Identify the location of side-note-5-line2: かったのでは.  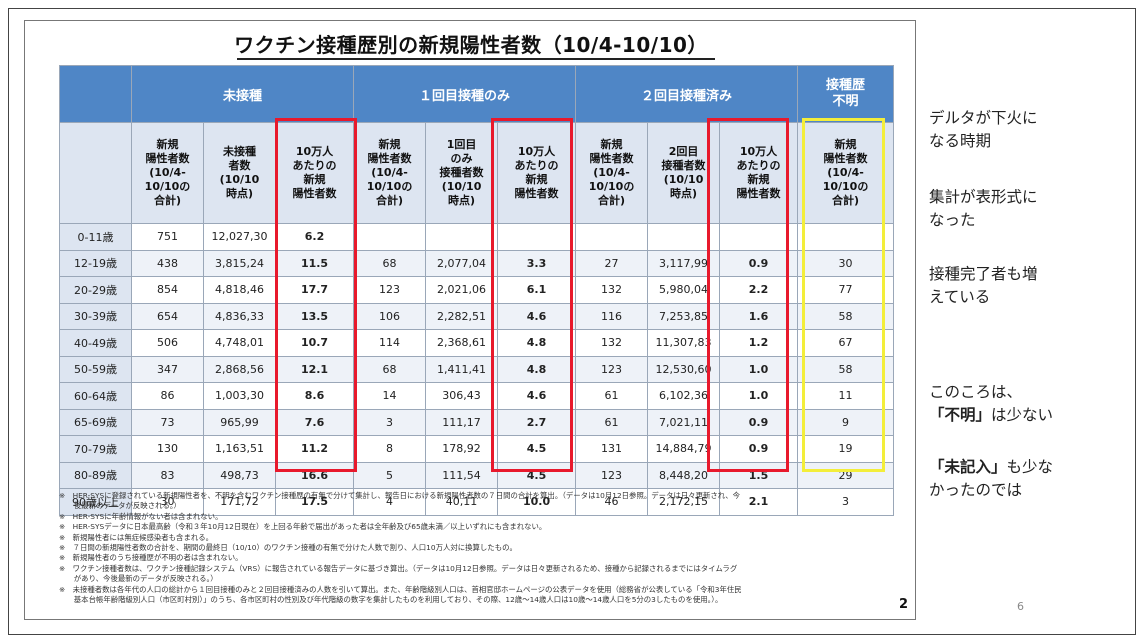
(976, 490).